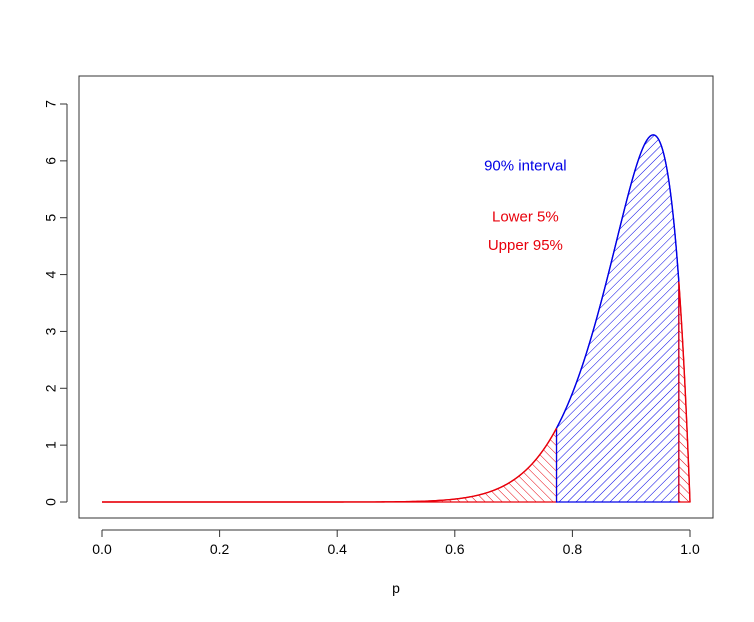 This screenshot has height=622, width=754. What do you see at coordinates (51, 445) in the screenshot?
I see `y-tick-label: 1` at bounding box center [51, 445].